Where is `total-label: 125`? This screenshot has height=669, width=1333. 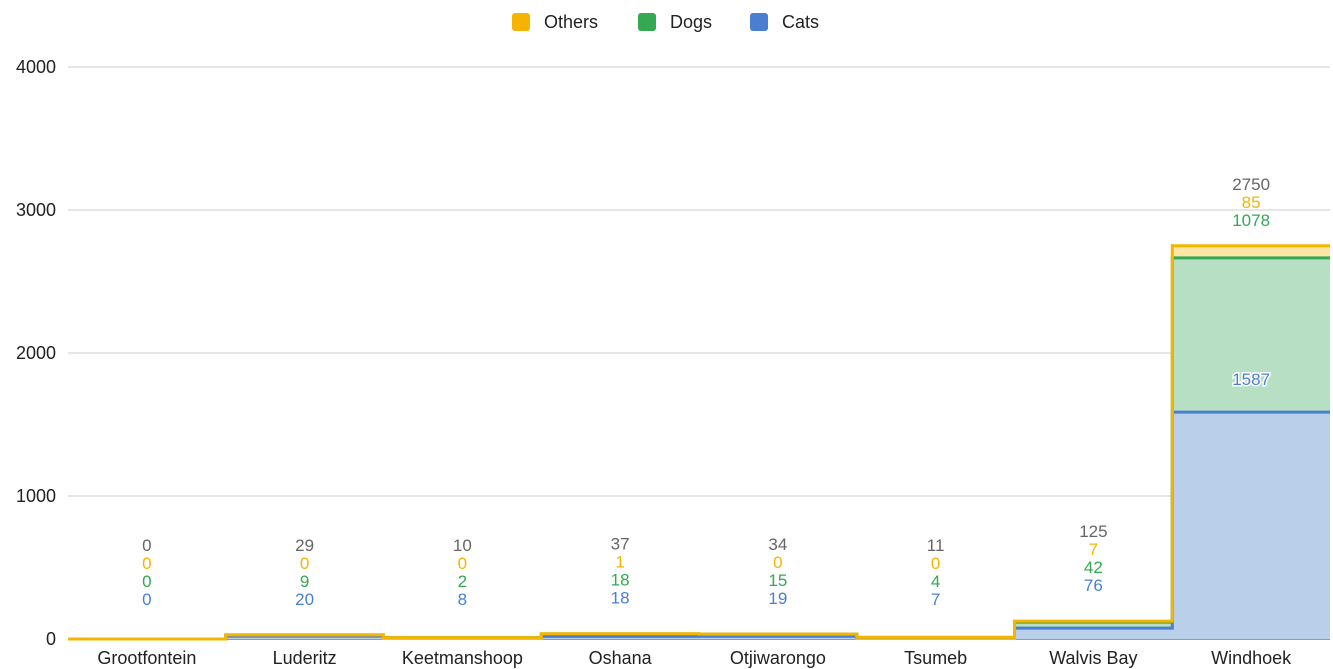 total-label: 125 is located at coordinates (1093, 531).